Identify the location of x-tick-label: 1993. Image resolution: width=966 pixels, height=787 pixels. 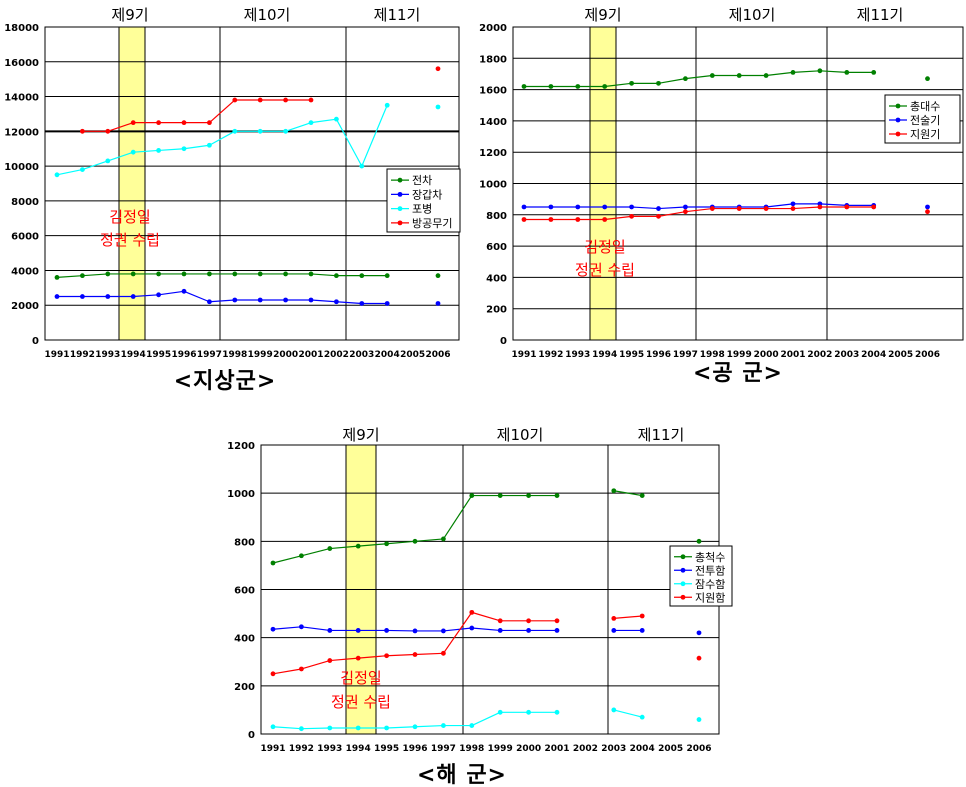
(329, 749).